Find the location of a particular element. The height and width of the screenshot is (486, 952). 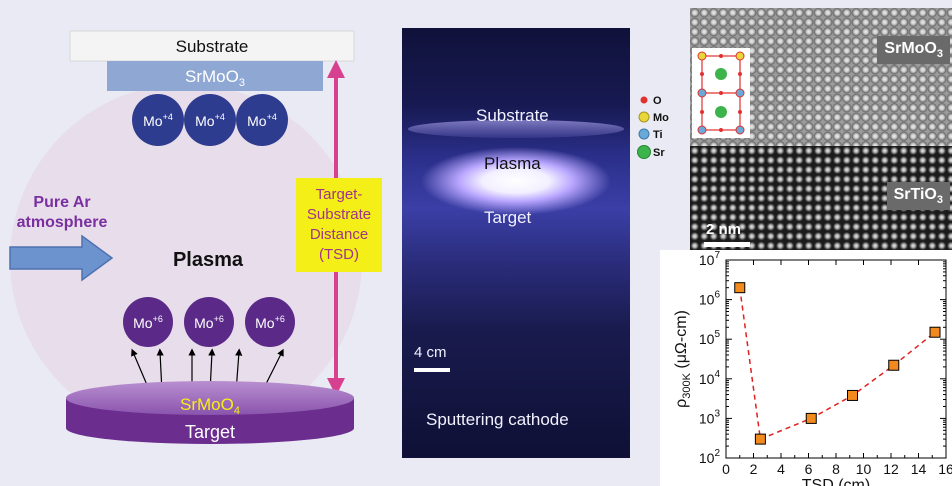

unit-cell-inset is located at coordinates (721, 93).